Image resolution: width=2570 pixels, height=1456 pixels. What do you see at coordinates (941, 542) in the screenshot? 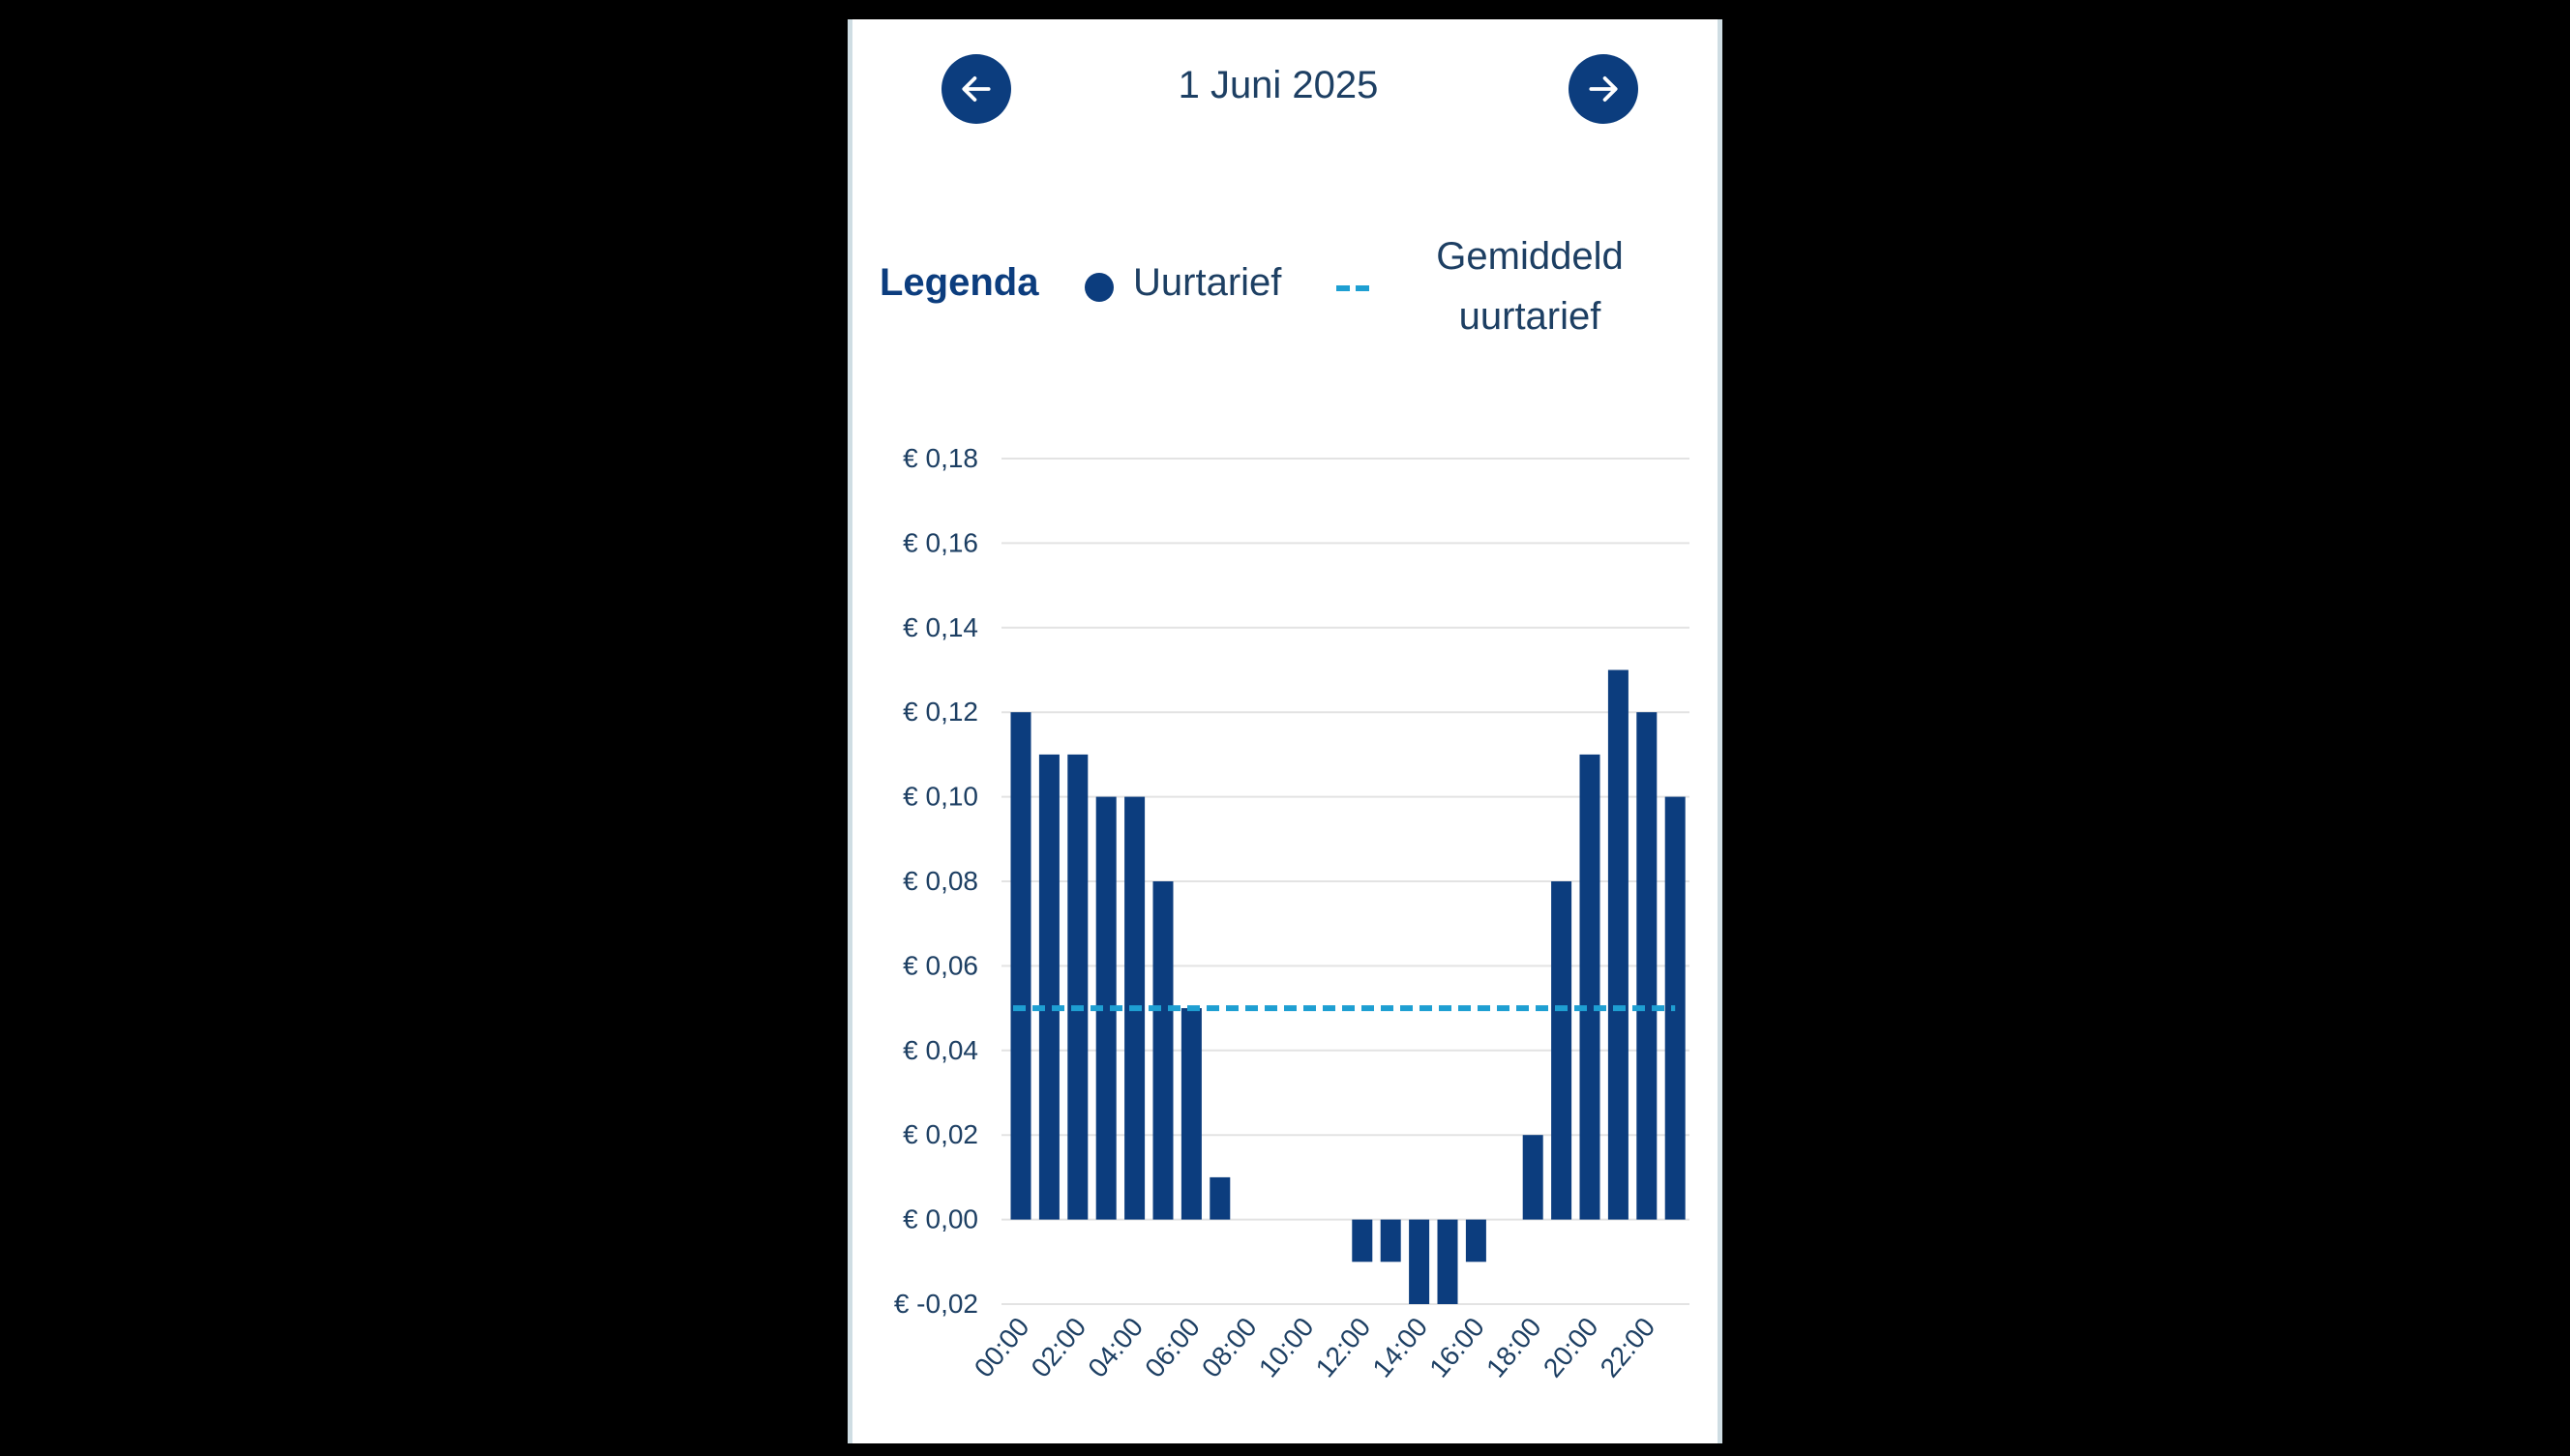
I see `y-tick-label: € 0,16` at bounding box center [941, 542].